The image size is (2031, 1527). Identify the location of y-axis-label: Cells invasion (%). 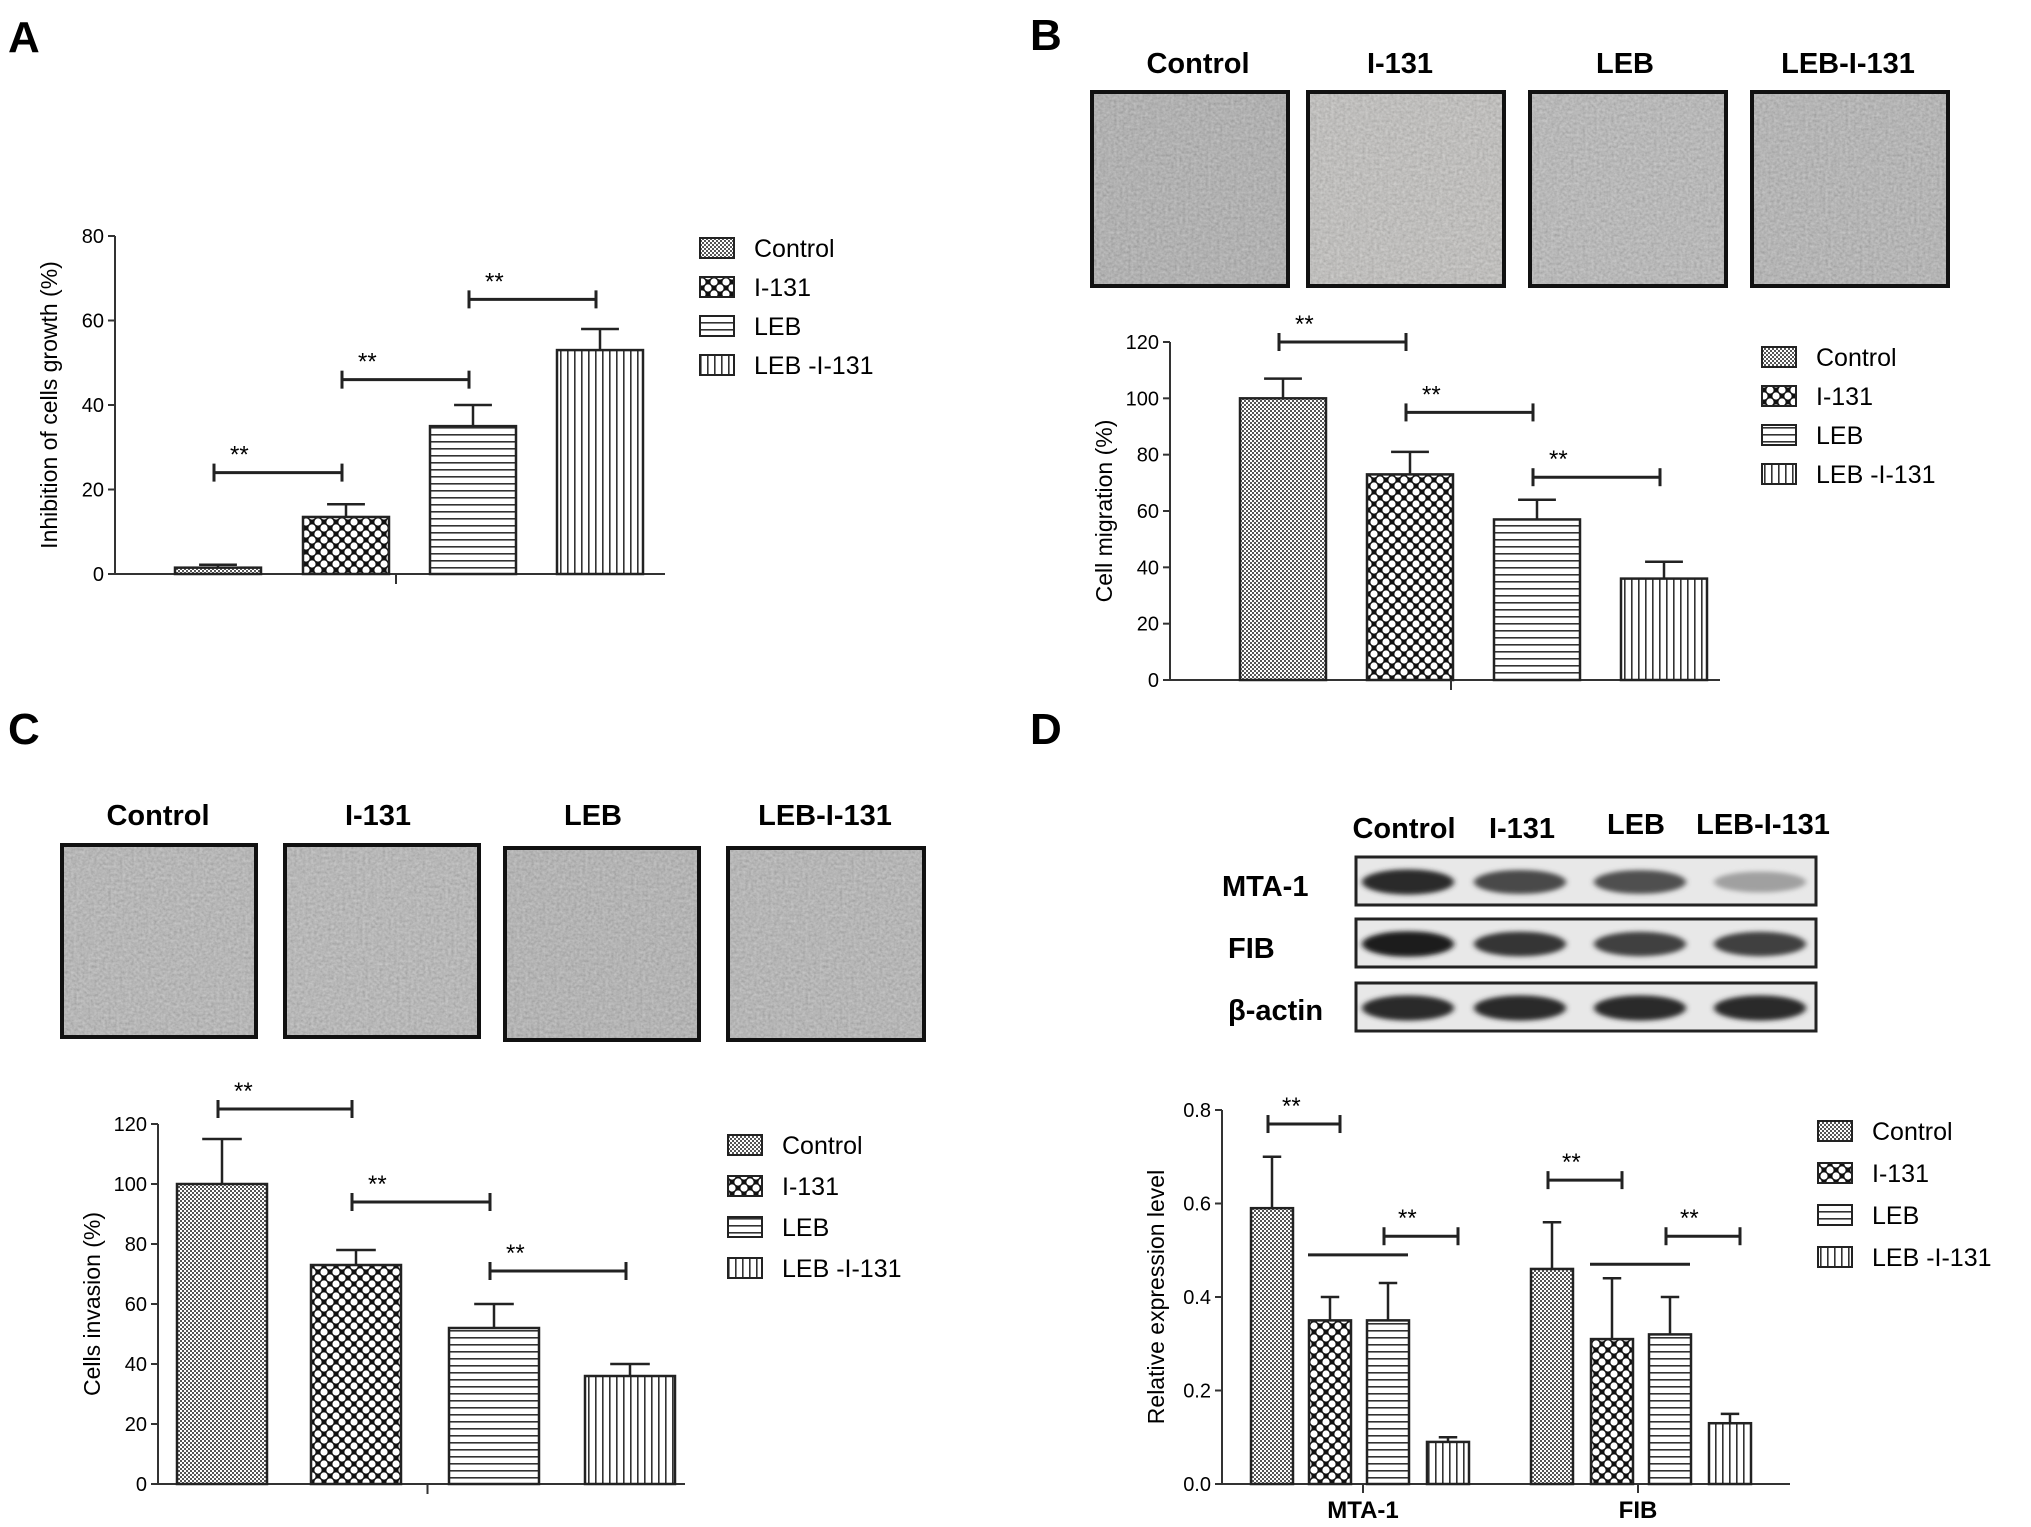
(92, 1304).